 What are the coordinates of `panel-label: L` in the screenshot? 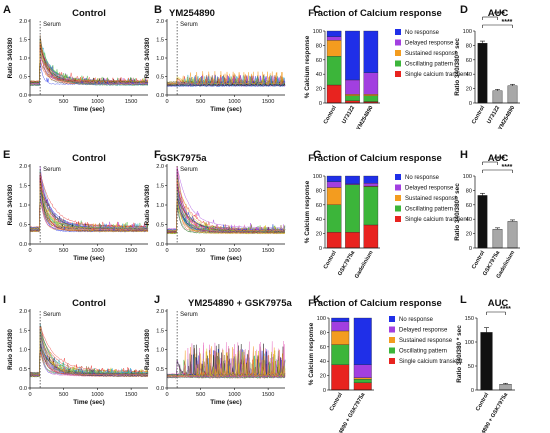 It's located at (463, 300).